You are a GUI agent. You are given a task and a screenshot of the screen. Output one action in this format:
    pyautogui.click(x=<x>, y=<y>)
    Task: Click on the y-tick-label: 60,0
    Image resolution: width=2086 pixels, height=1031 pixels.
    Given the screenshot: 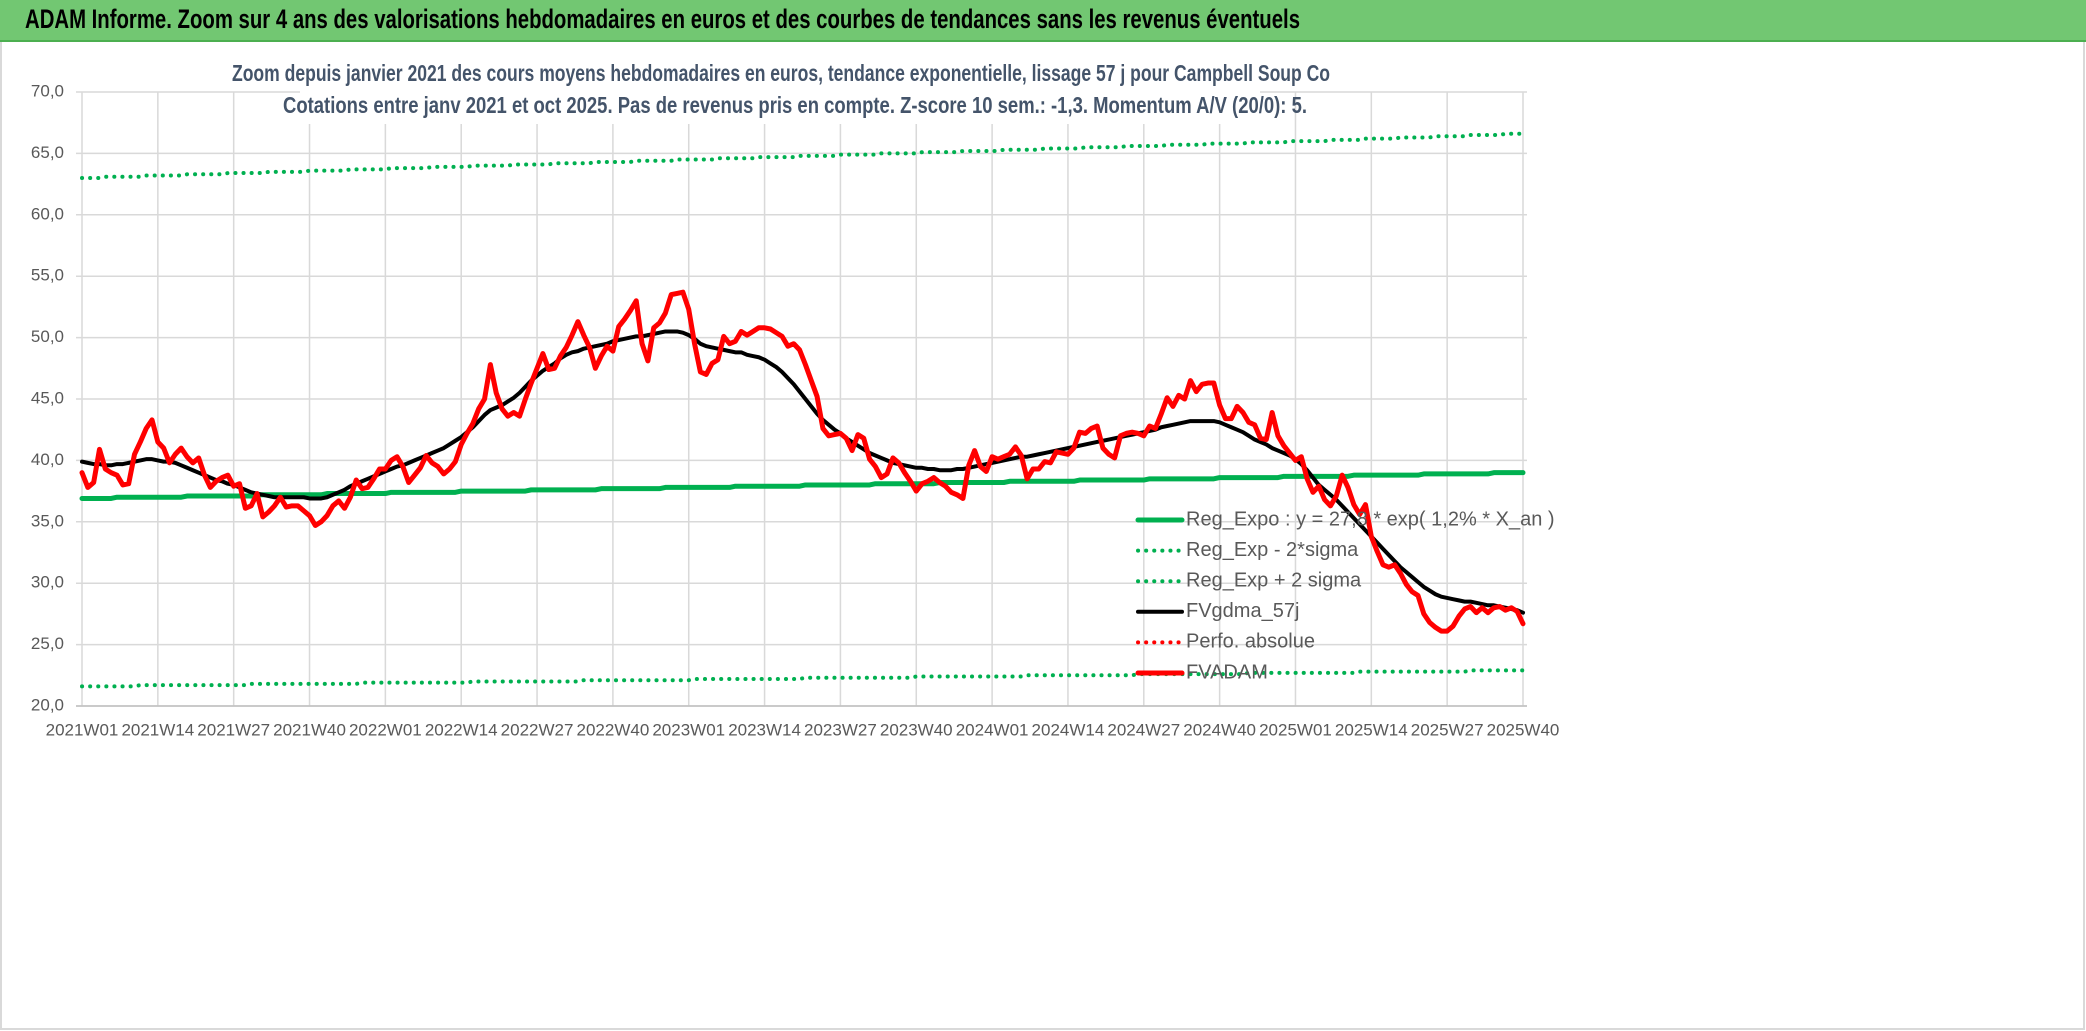 What is the action you would take?
    pyautogui.click(x=47, y=213)
    